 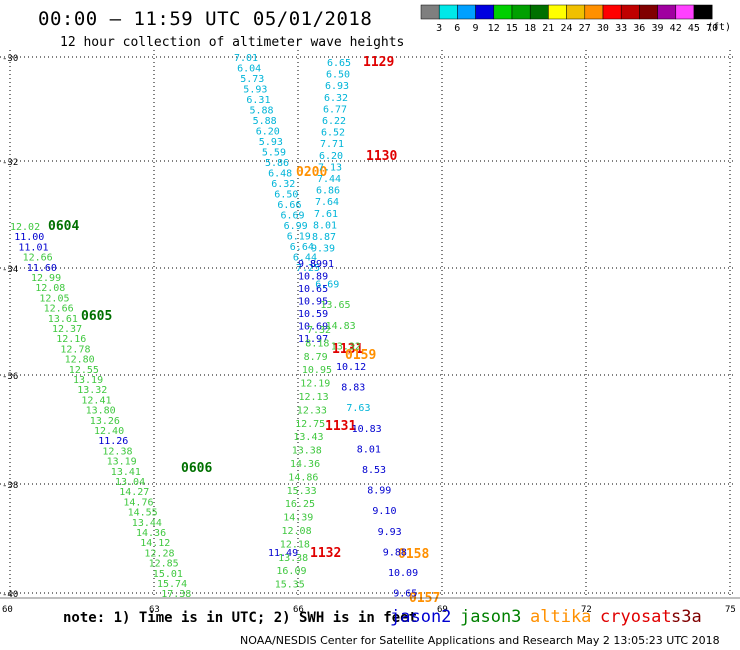 I want to click on legend-s3a: s3a, so click(x=686, y=617).